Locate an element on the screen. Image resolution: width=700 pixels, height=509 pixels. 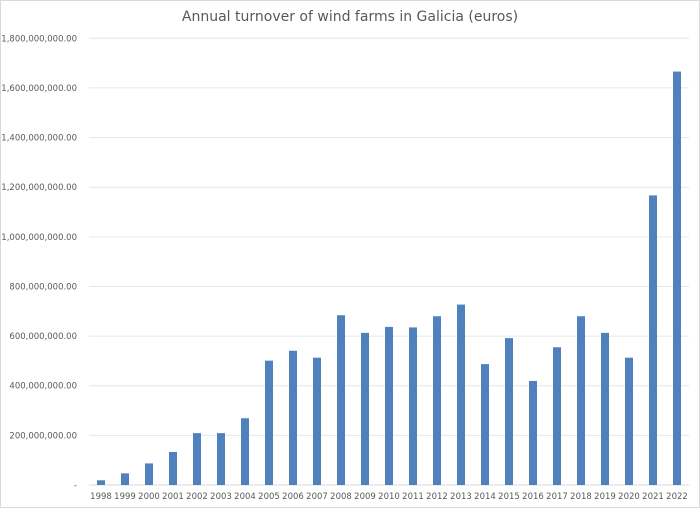
x-tick-label: 2006 is located at coordinates (293, 497).